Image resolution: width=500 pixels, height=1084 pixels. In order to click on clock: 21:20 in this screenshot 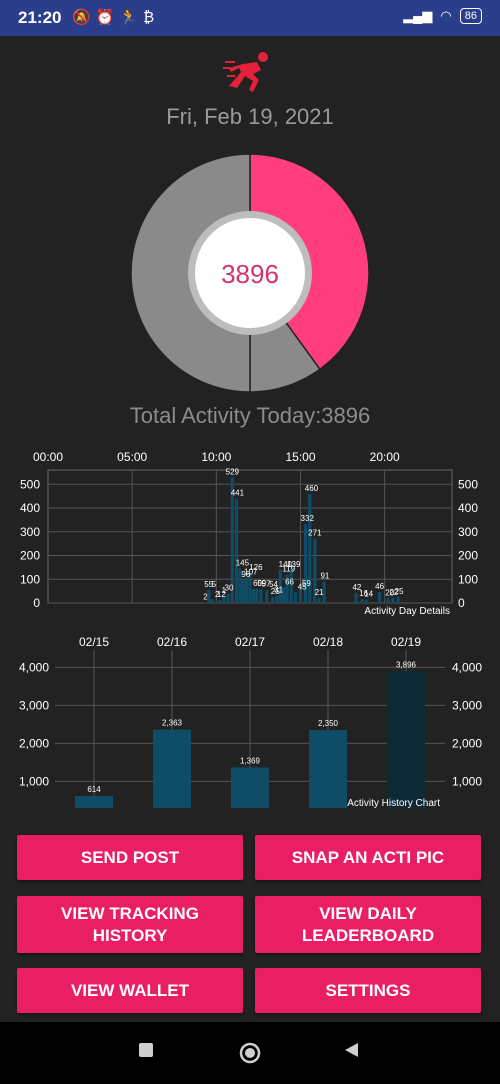, I will do `click(40, 17)`.